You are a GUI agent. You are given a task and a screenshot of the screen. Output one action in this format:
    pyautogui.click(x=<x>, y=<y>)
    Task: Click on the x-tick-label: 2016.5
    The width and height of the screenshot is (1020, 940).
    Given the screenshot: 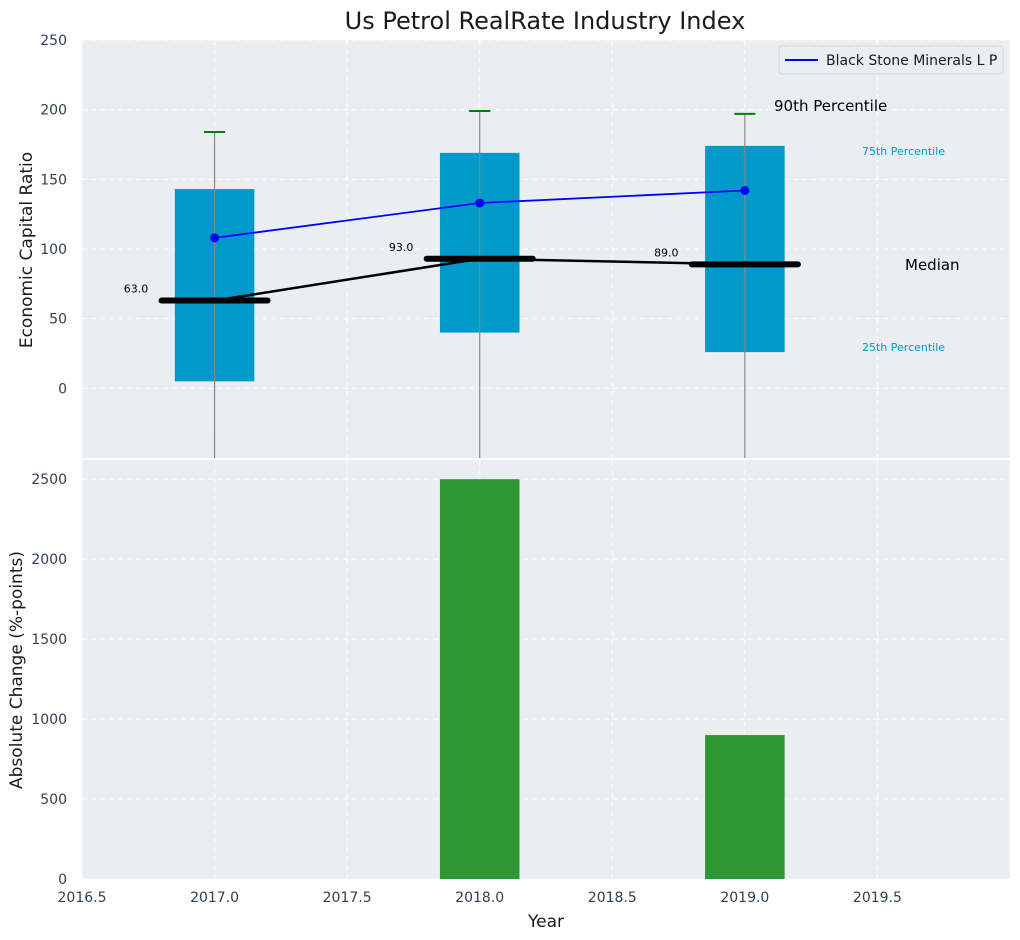 What is the action you would take?
    pyautogui.click(x=82, y=898)
    